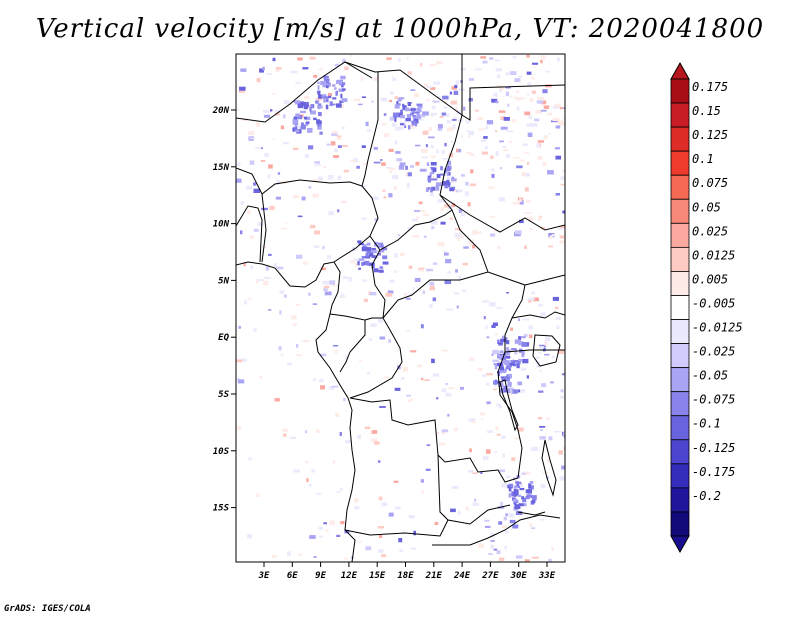 The image size is (800, 618). I want to click on lat-tick-label: 10N, so click(221, 225).